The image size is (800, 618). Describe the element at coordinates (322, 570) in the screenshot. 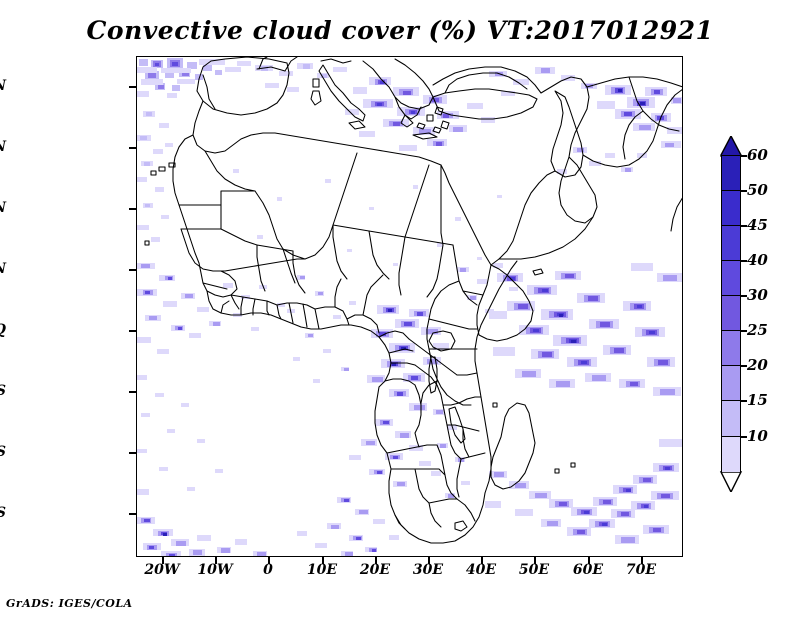

I see `x-axis-label-10e: 10E` at that location.